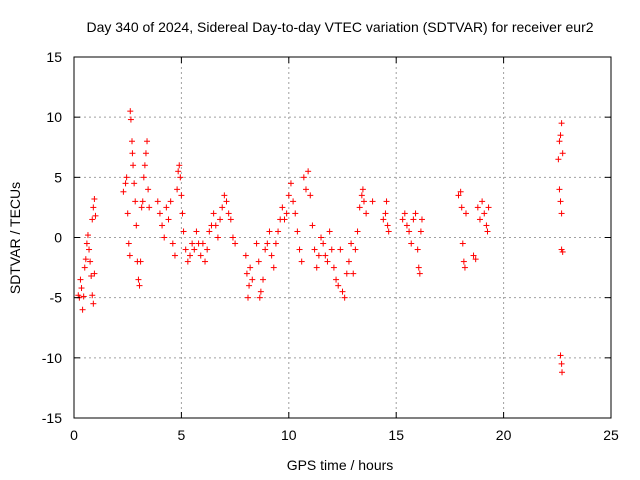 This screenshot has height=480, width=640. I want to click on y-tick-label: -5, so click(56, 298).